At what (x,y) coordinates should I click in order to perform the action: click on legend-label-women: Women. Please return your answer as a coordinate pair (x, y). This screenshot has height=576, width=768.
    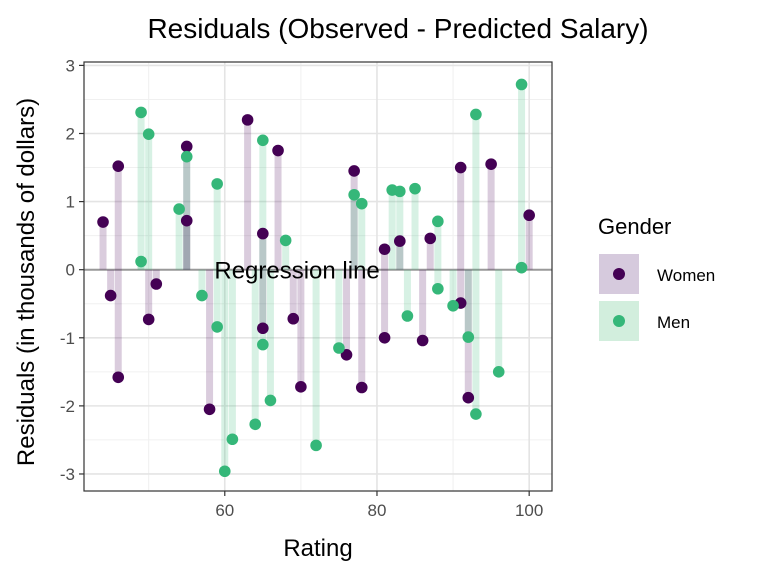
    Looking at the image, I should click on (686, 275).